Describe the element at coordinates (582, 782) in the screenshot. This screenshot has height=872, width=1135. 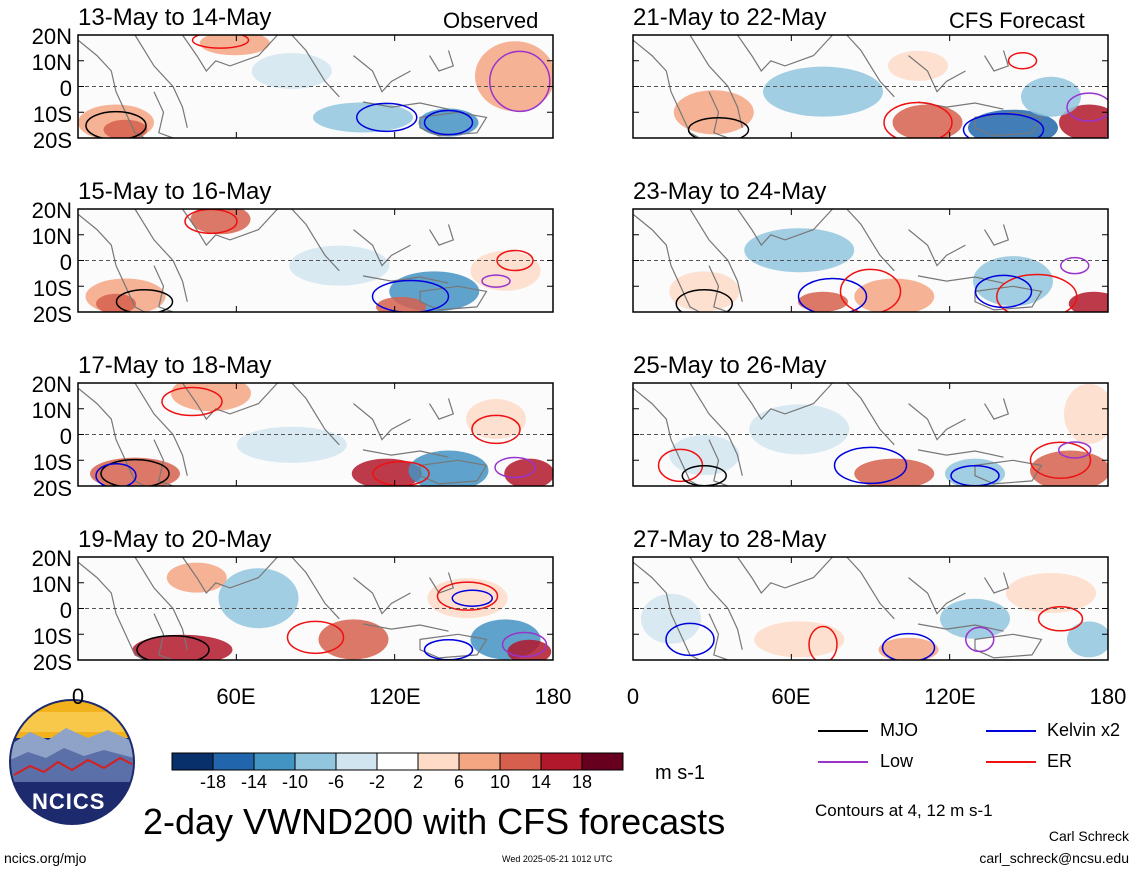
I see `colorbar-tick: 18` at that location.